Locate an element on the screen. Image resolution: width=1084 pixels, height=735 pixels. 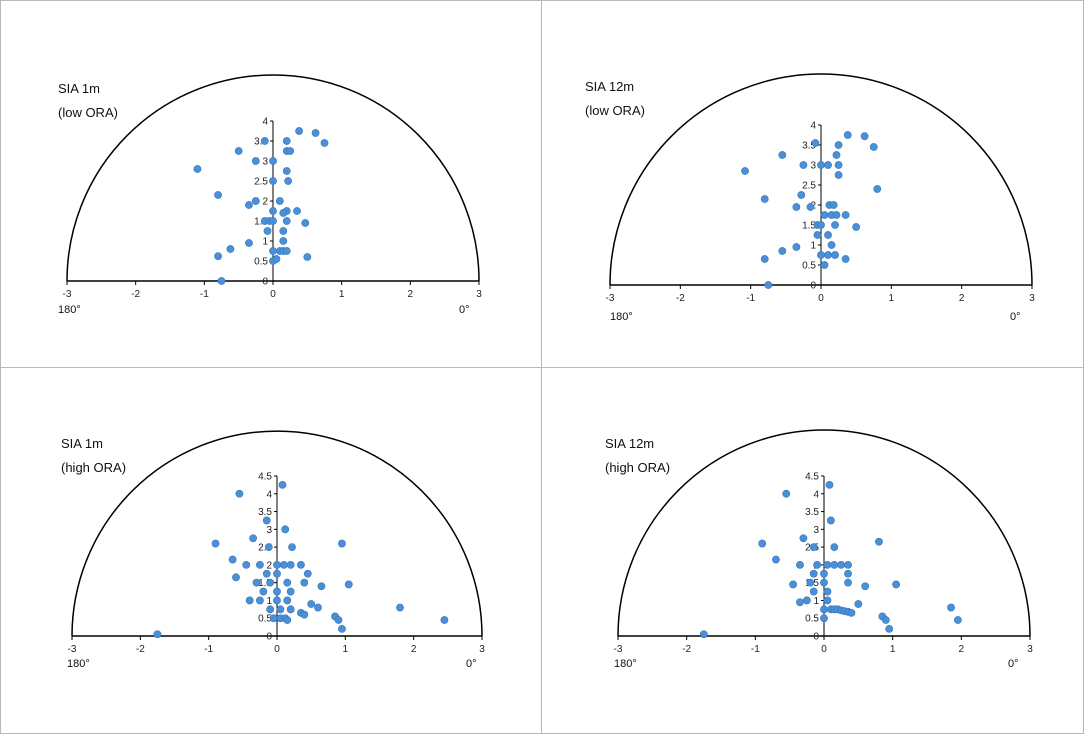
panel-subtitle: (high ORA) is located at coordinates (638, 467).